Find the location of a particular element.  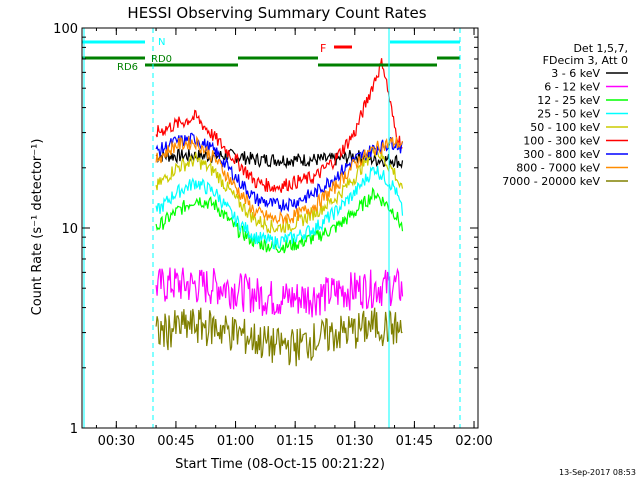

annotation-f: F is located at coordinates (323, 48).